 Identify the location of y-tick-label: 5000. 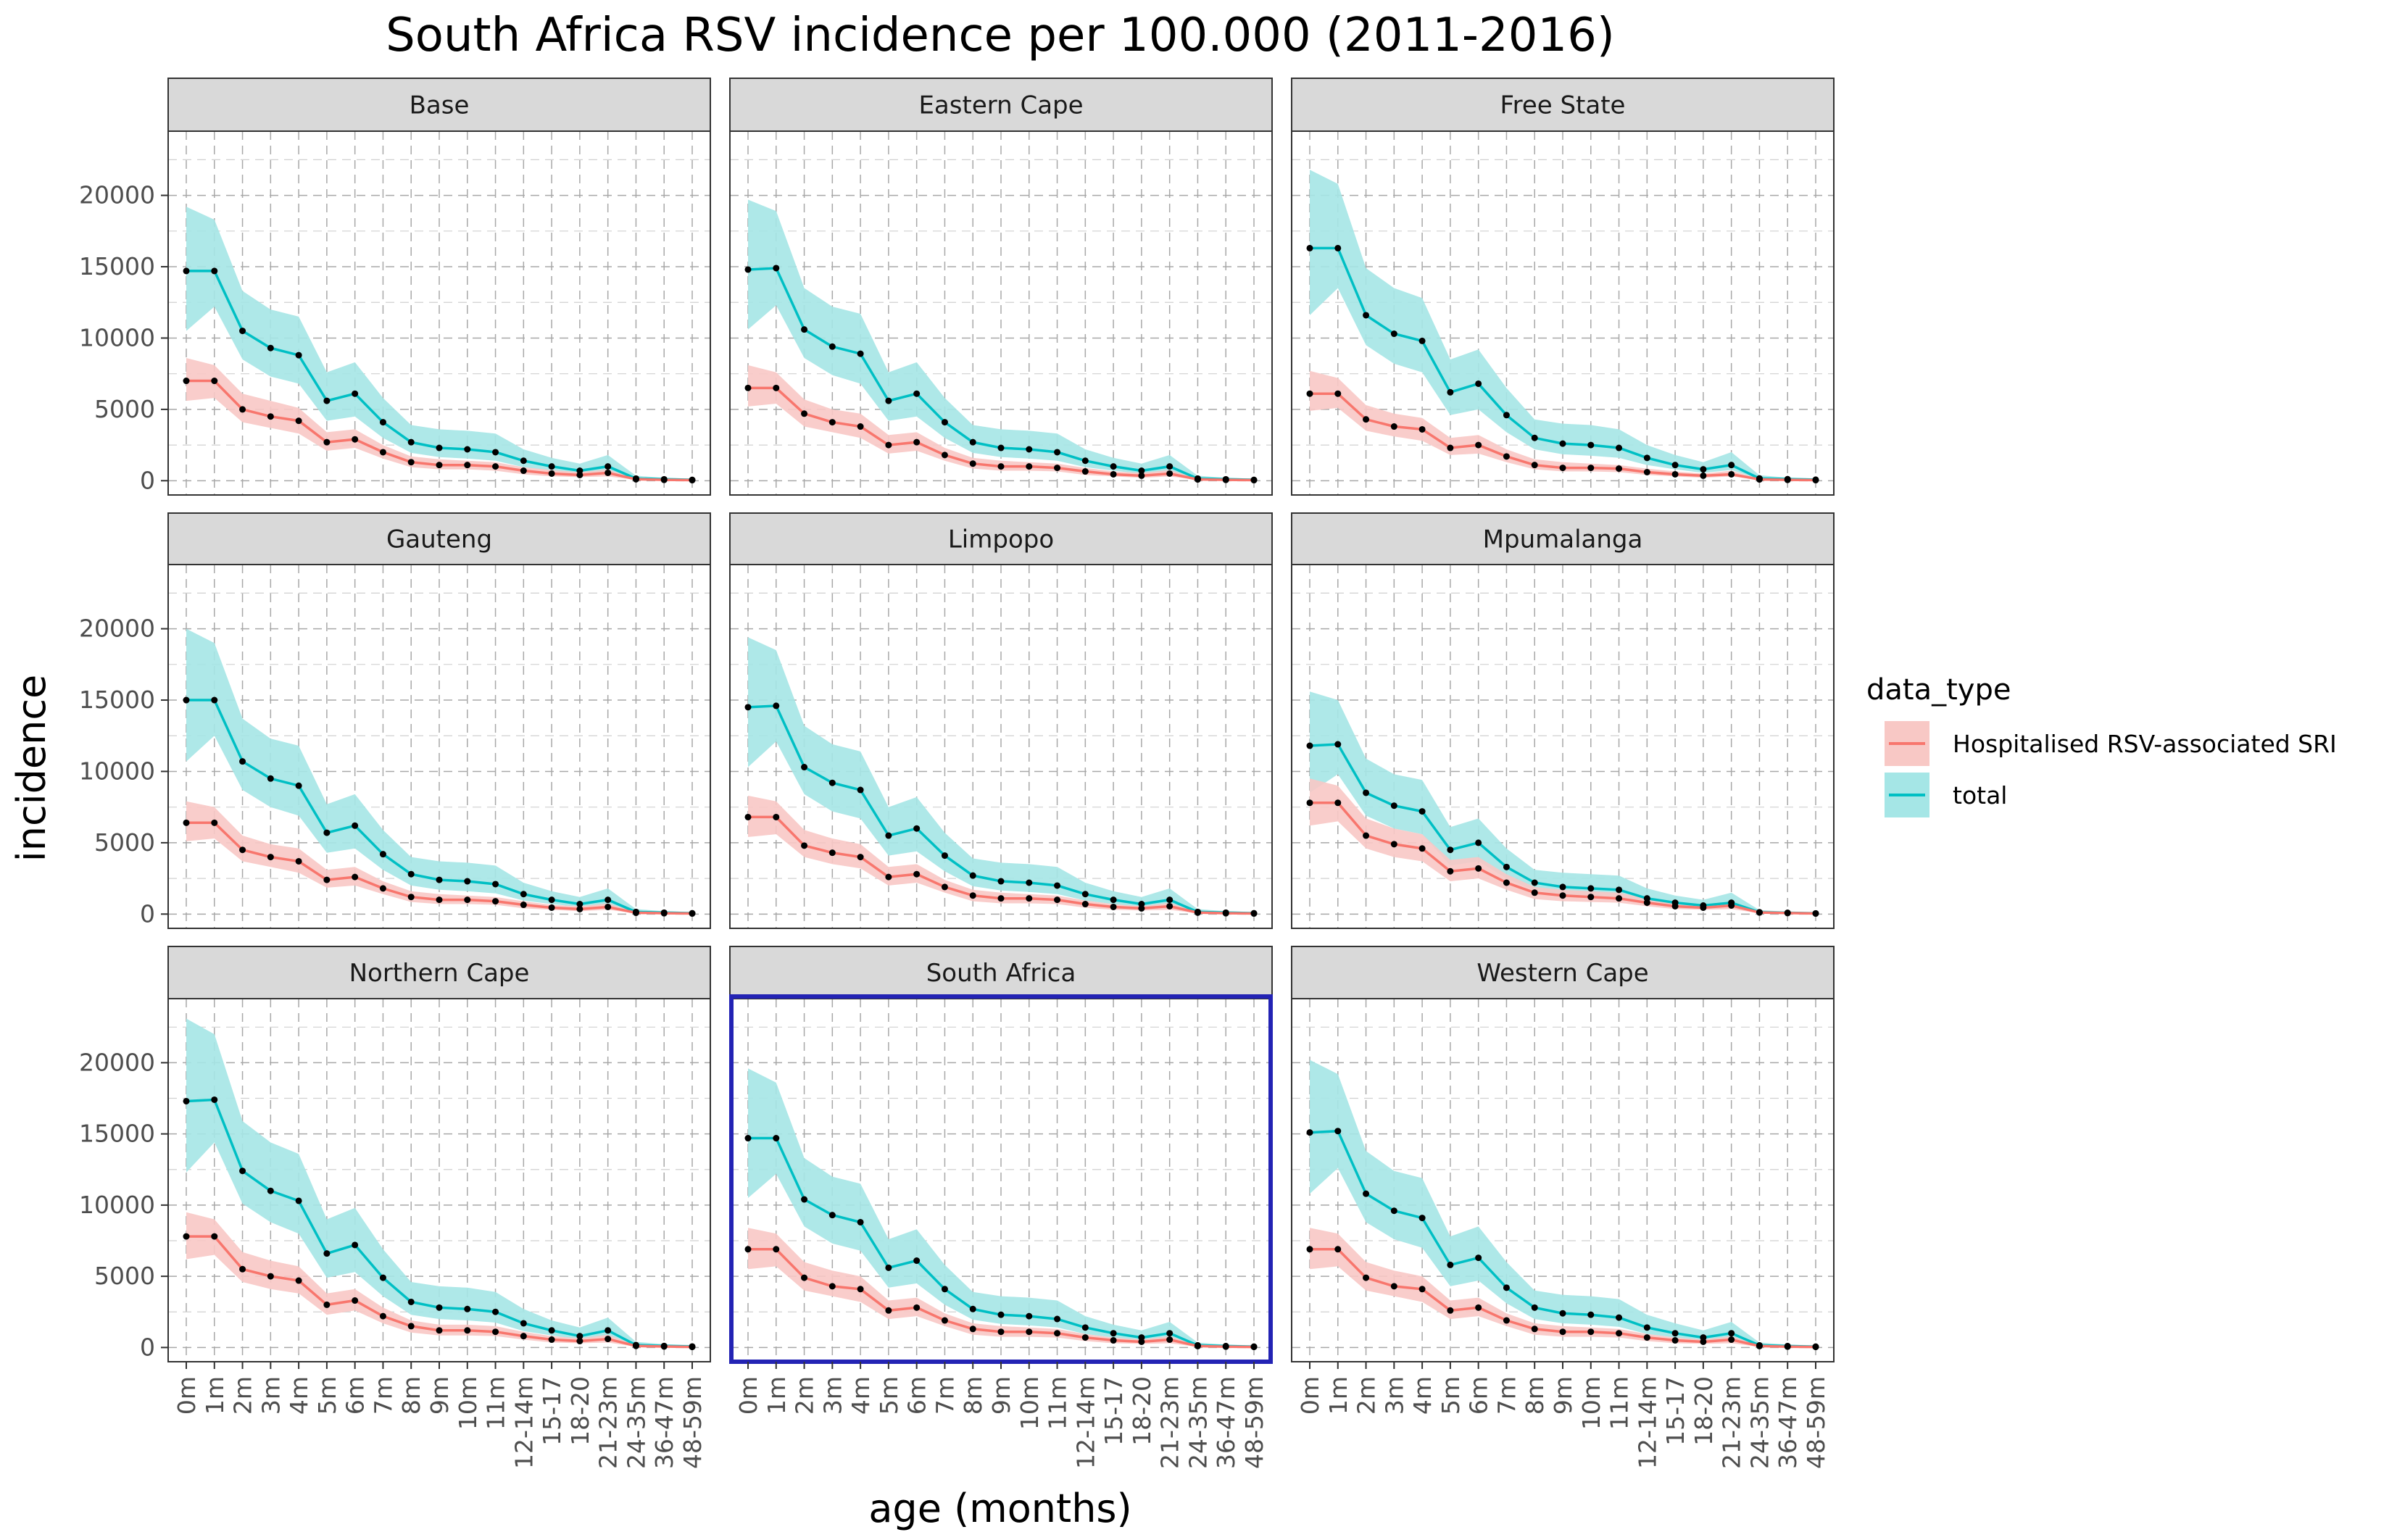
(124, 409).